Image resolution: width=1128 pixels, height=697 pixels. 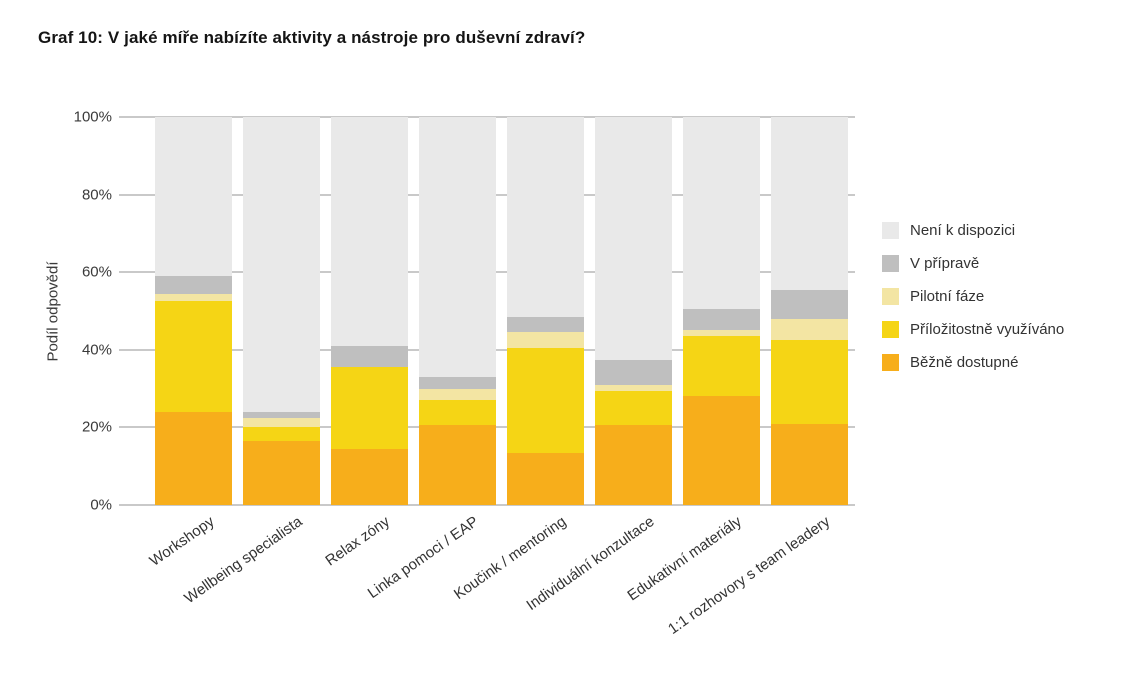 I want to click on x-axis-label-cell: 1:1 rozhovory s team leadery, so click(x=756, y=603).